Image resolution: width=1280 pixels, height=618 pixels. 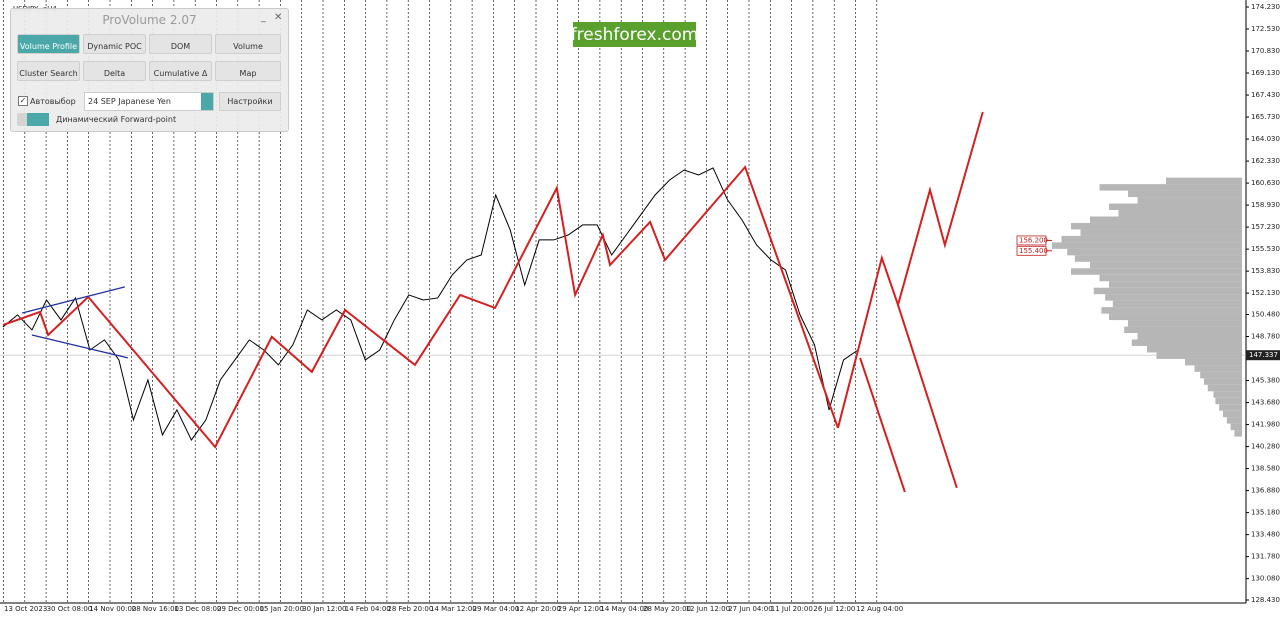 What do you see at coordinates (581, 609) in the screenshot?
I see `x-tick-label: 29 Apr 12:00` at bounding box center [581, 609].